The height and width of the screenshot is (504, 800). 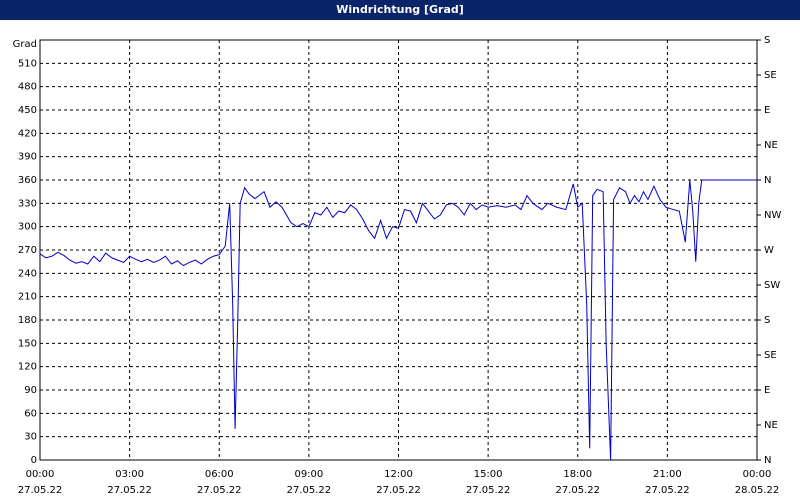 I want to click on x-tick-label: 03:00, so click(x=129, y=474).